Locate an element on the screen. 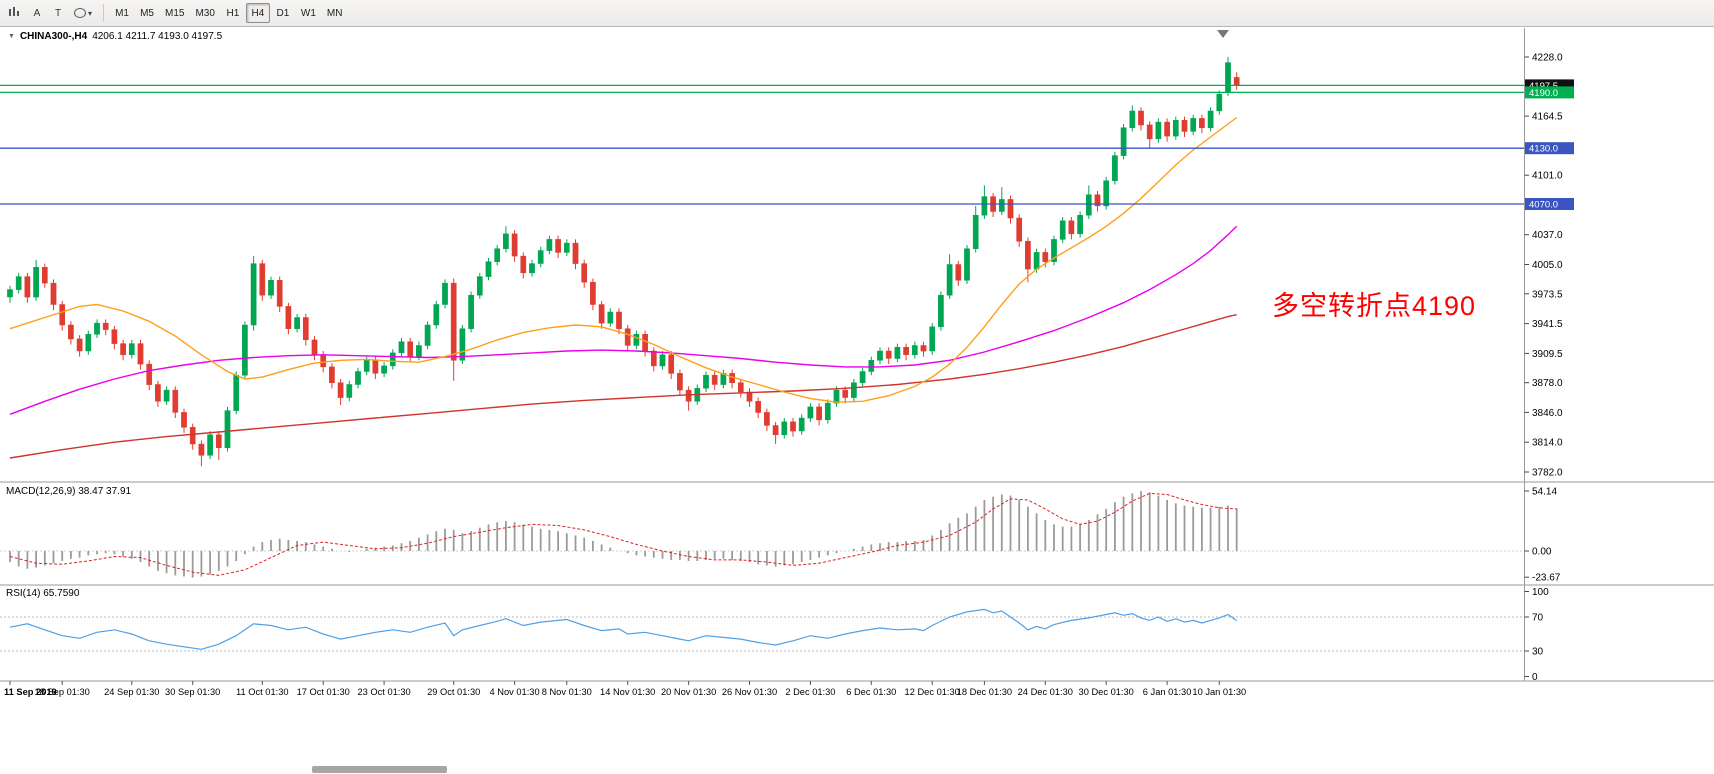 This screenshot has width=1714, height=774. timeframe-h4-button: H4 is located at coordinates (257, 13).